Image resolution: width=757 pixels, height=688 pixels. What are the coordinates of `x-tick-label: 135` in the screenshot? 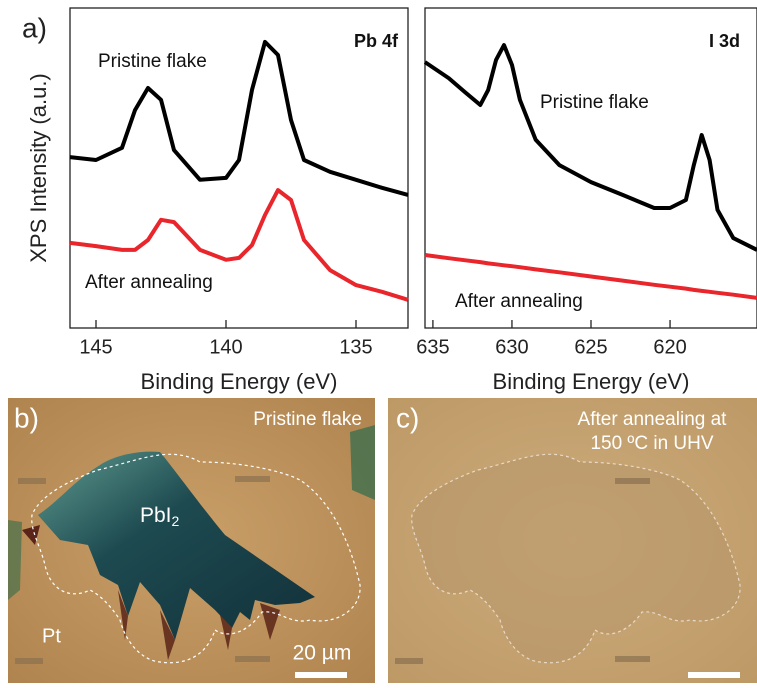 It's located at (355, 347).